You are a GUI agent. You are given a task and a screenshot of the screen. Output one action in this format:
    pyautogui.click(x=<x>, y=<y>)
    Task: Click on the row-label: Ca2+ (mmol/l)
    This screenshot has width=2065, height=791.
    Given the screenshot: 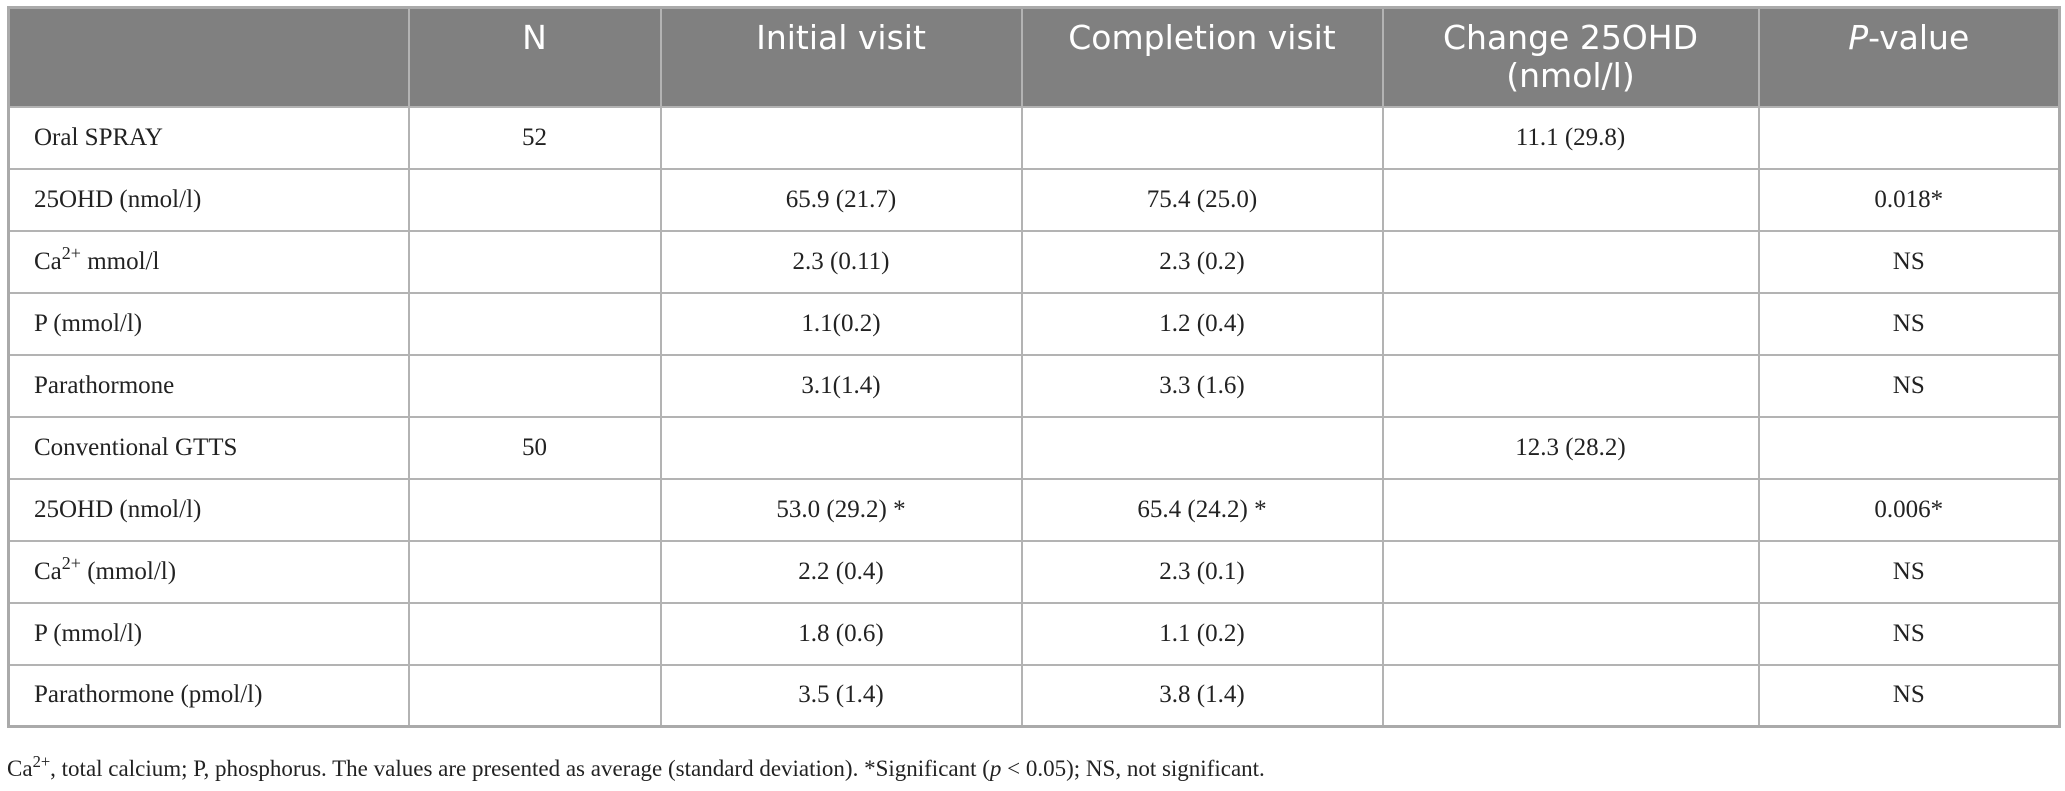 What is the action you would take?
    pyautogui.click(x=208, y=571)
    